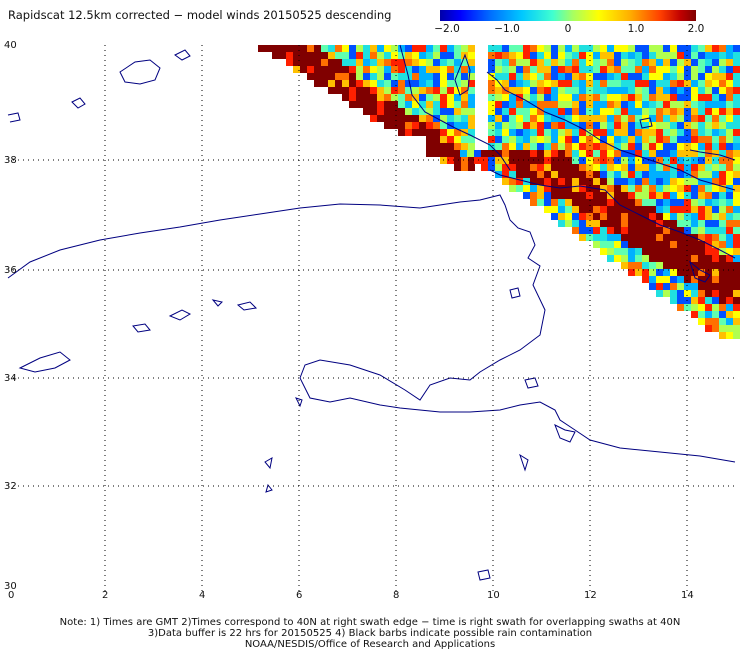 The image size is (740, 650). I want to click on y-tick-label: 34, so click(10, 378).